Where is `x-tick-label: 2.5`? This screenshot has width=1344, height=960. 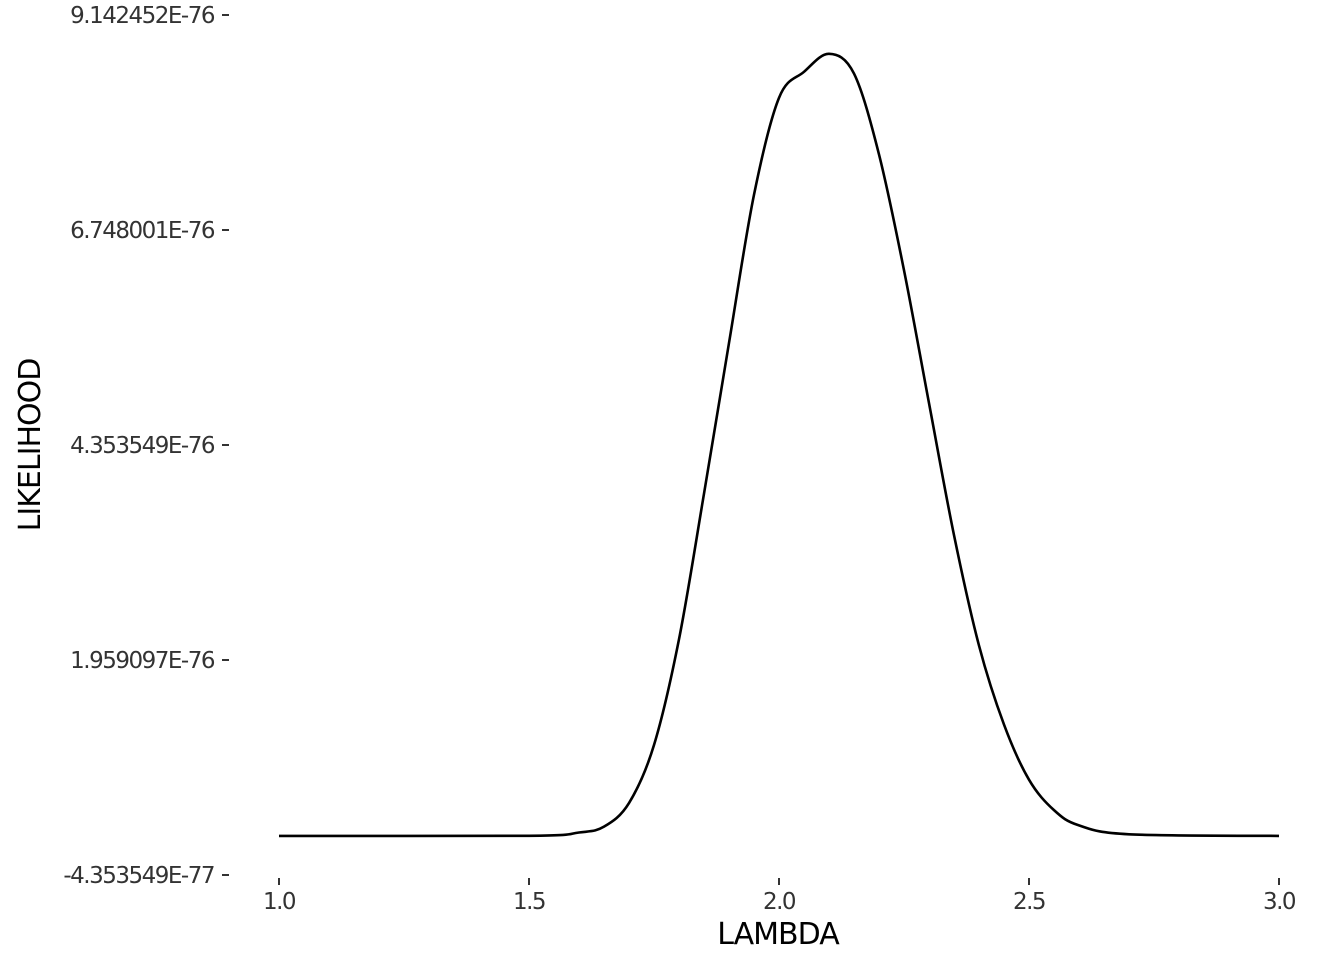
x-tick-label: 2.5 is located at coordinates (1029, 902).